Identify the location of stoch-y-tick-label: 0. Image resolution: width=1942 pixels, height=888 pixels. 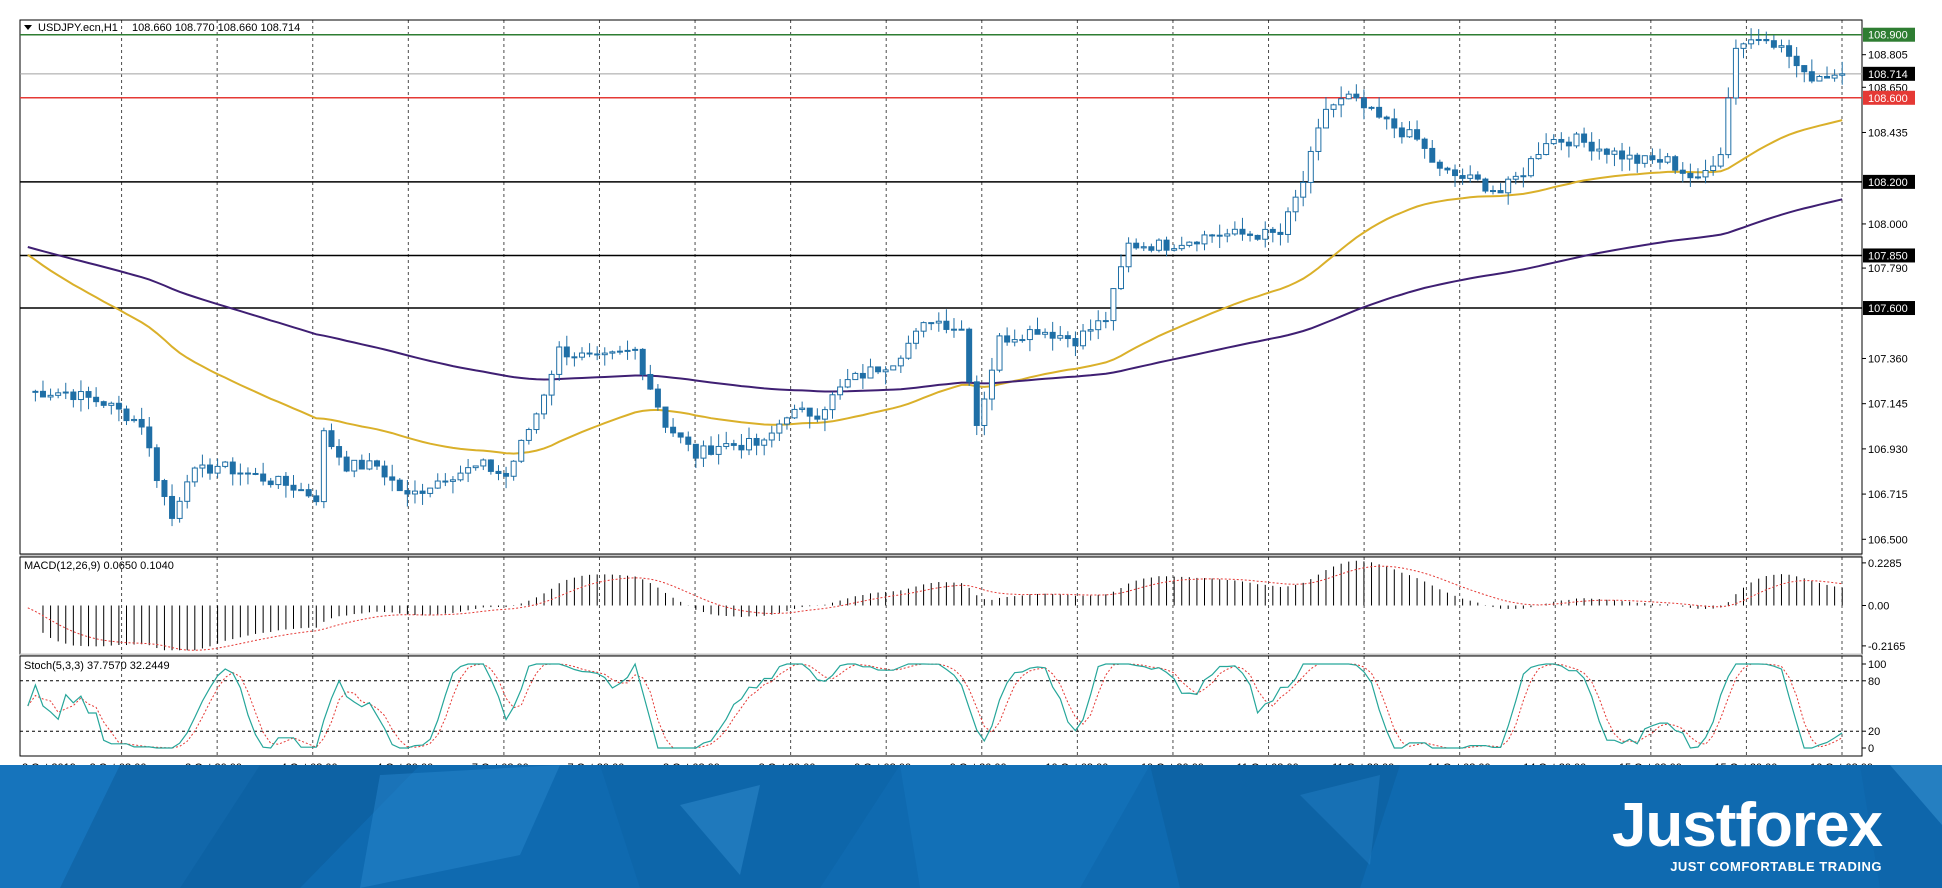
(1871, 749).